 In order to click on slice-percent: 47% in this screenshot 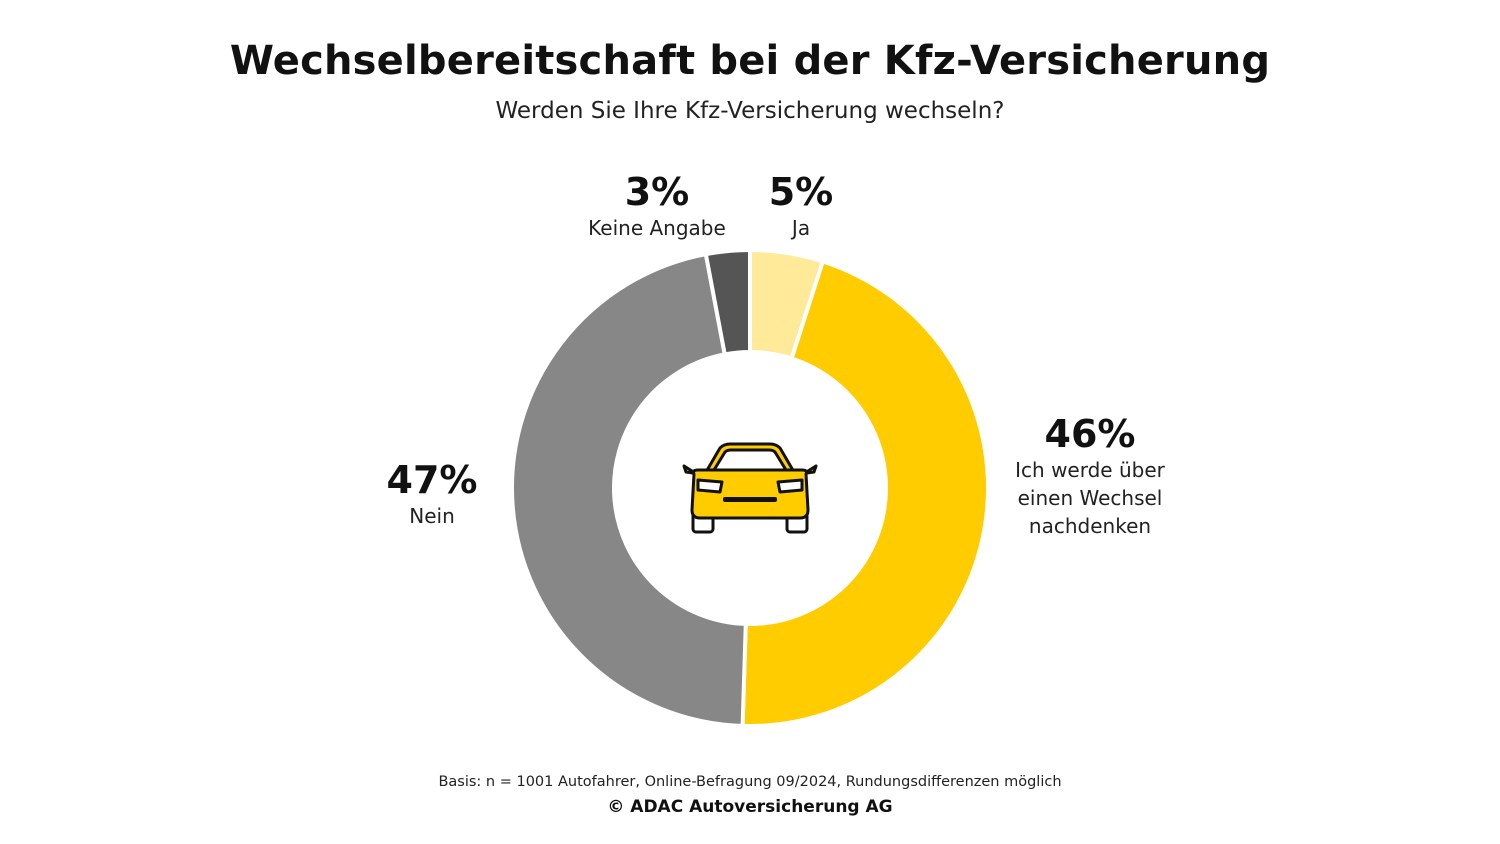, I will do `click(432, 480)`.